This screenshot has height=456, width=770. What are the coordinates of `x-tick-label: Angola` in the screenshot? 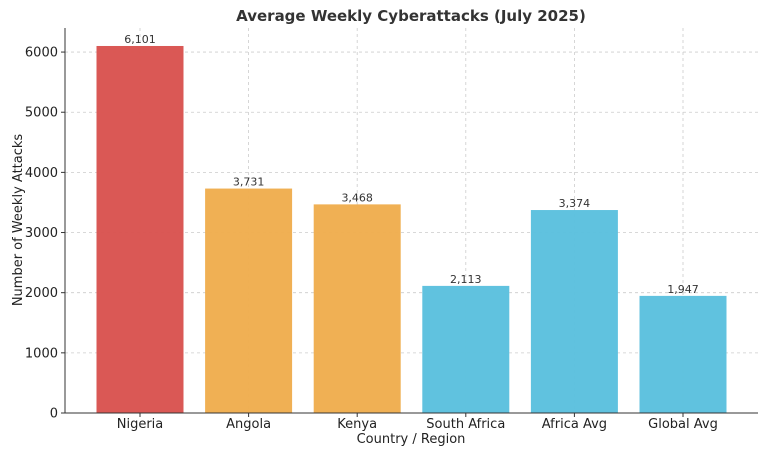 It's located at (248, 424).